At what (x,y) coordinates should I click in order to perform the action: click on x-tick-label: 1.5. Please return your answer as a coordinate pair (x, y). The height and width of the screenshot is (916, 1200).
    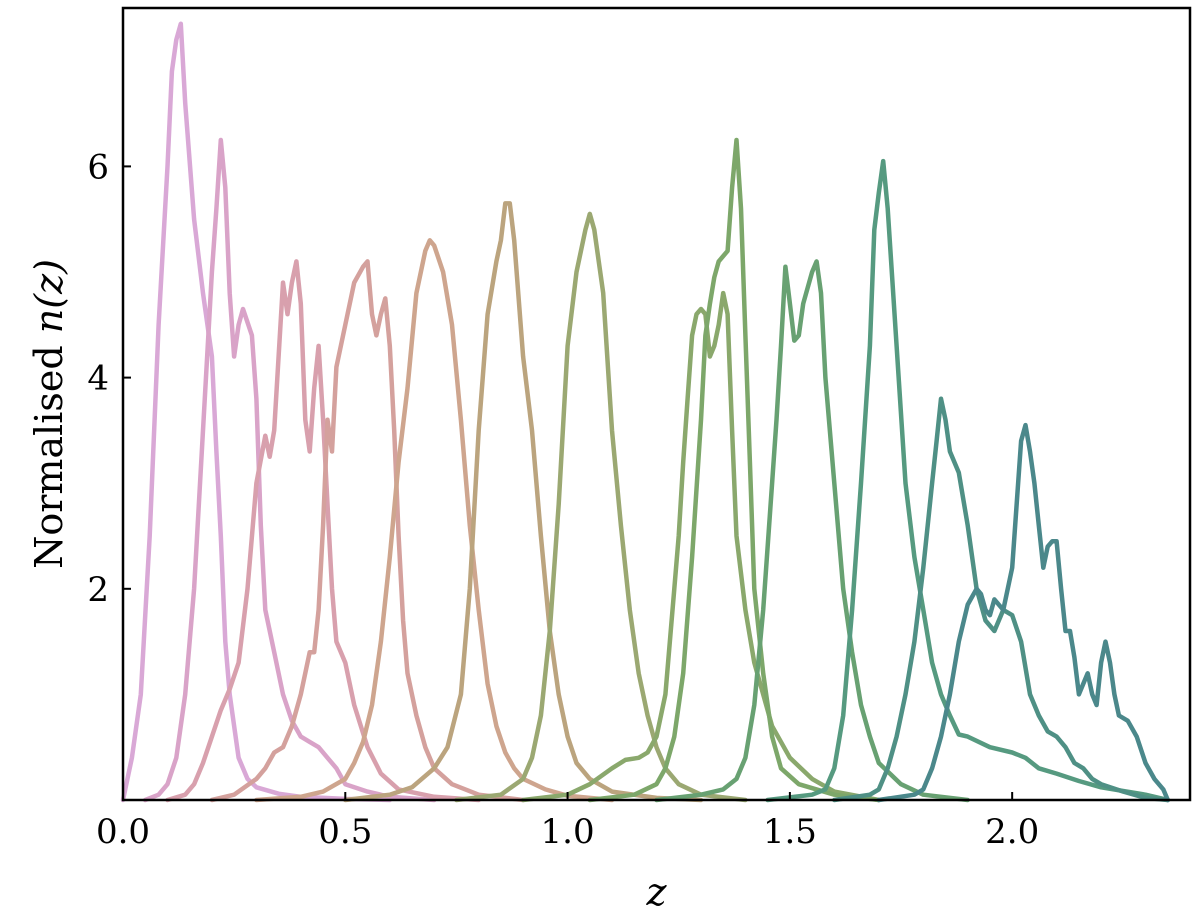
    Looking at the image, I should click on (790, 832).